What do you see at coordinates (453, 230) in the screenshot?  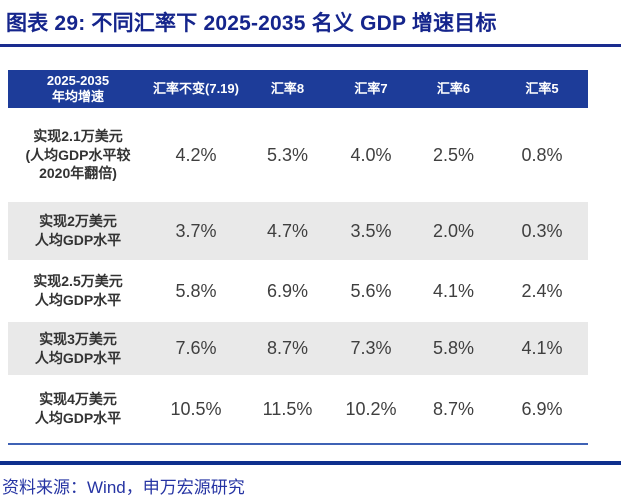 I see `value-cell: 2.0%` at bounding box center [453, 230].